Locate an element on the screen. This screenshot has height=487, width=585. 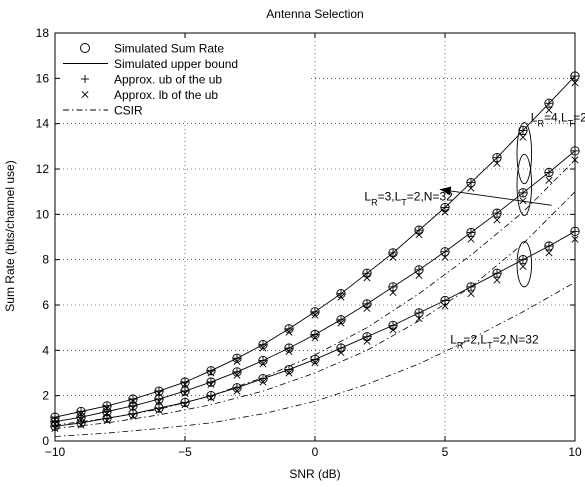
legend-background is located at coordinates (185, 79).